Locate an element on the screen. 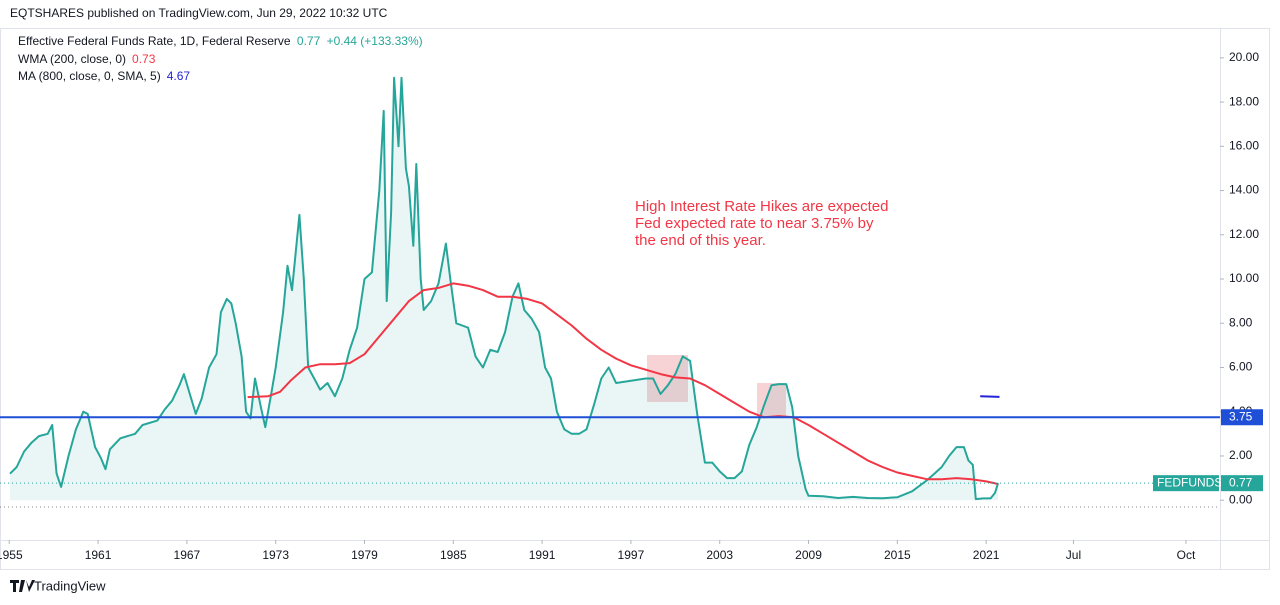  legend-wma: WMA (200, close, 0) is located at coordinates (72, 59).